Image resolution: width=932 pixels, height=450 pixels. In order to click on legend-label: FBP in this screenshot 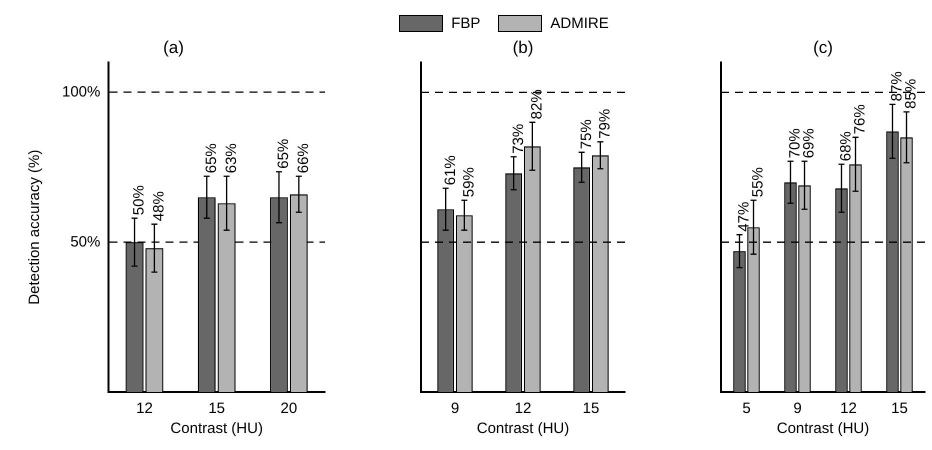, I will do `click(465, 23)`.